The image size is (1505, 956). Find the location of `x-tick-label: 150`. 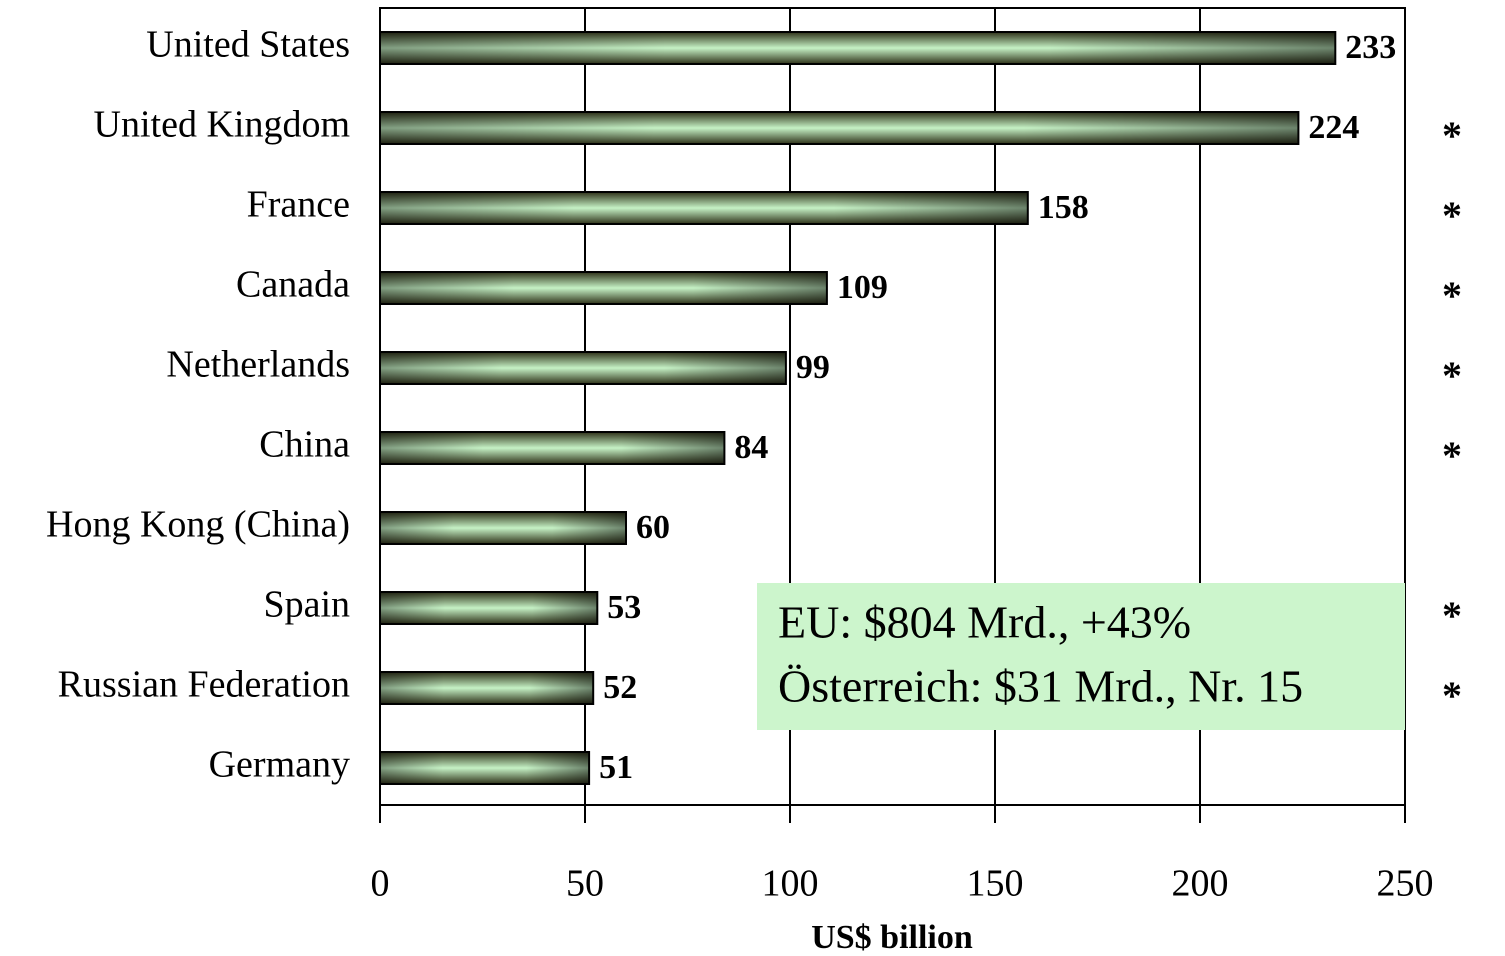

x-tick-label: 150 is located at coordinates (995, 884).